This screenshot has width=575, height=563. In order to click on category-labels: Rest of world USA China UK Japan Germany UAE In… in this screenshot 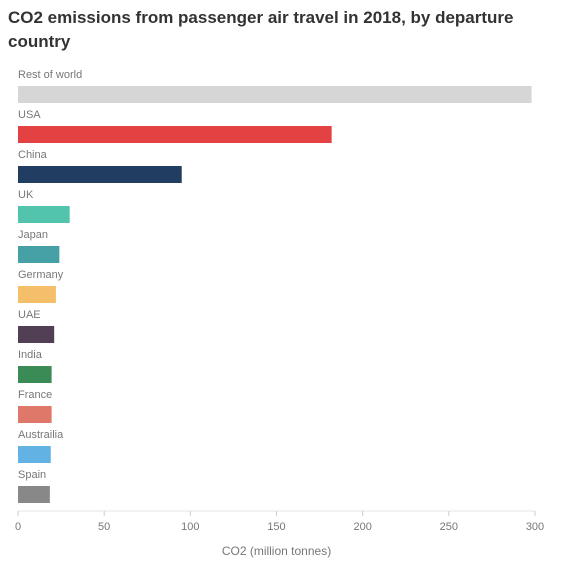, I will do `click(50, 275)`.